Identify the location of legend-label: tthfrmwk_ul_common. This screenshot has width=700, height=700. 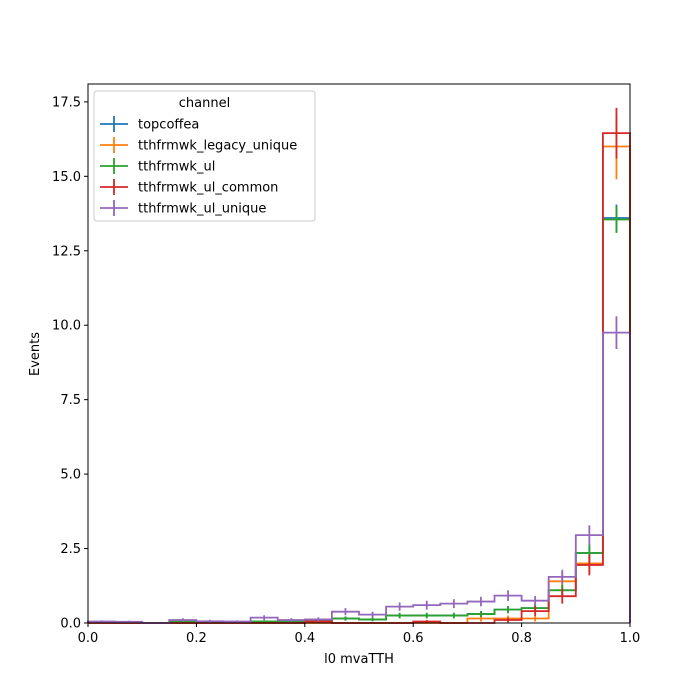
(208, 188).